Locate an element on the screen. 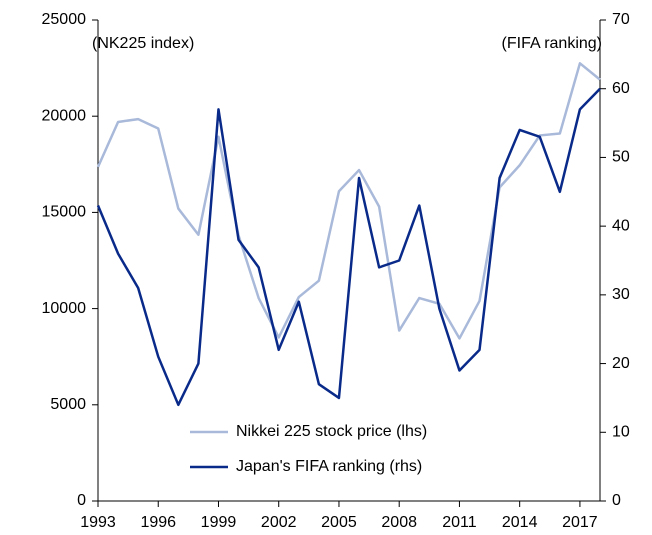 Image resolution: width=652 pixels, height=535 pixels. y2-tick-label: 50 is located at coordinates (621, 157).